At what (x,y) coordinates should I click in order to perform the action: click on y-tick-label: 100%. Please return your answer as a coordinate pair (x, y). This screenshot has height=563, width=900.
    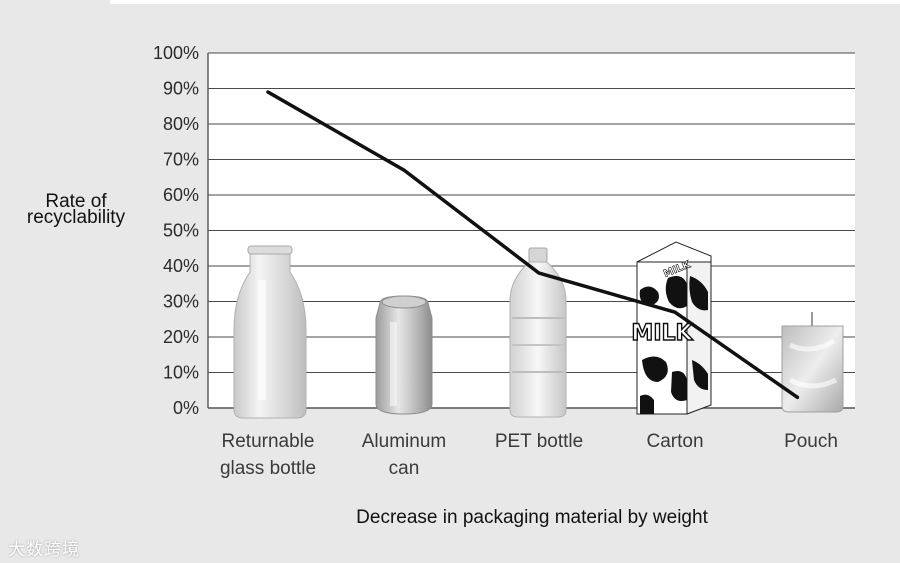
    Looking at the image, I should click on (176, 53).